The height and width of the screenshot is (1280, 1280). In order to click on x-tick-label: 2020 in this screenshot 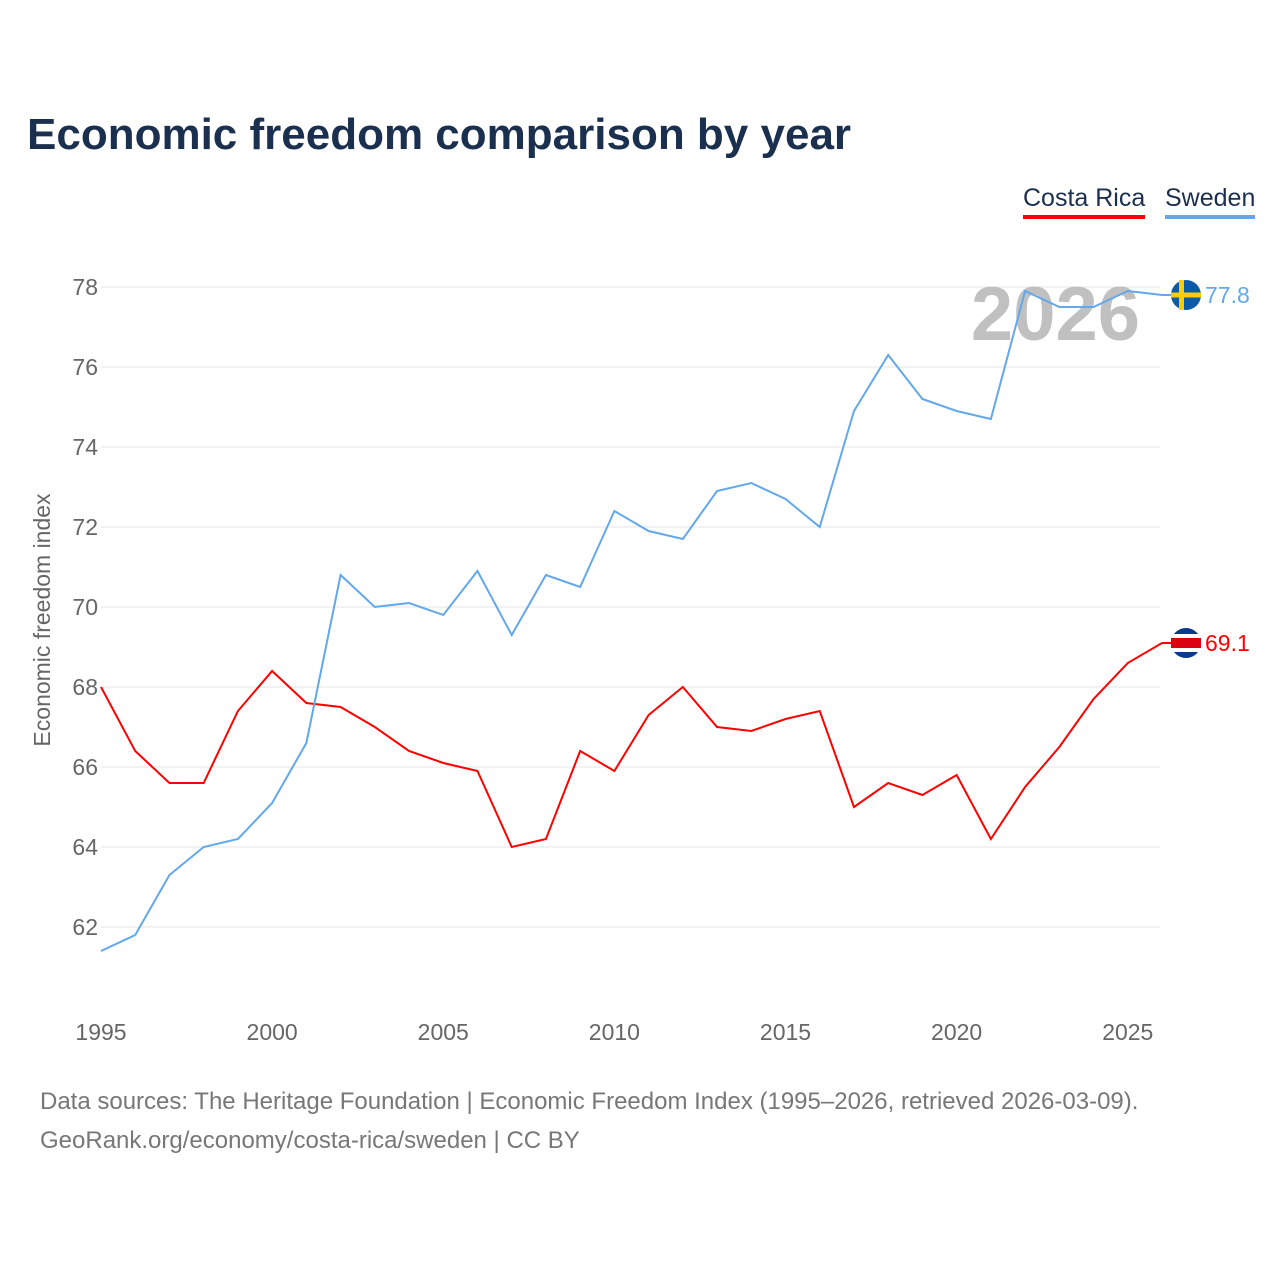, I will do `click(956, 1032)`.